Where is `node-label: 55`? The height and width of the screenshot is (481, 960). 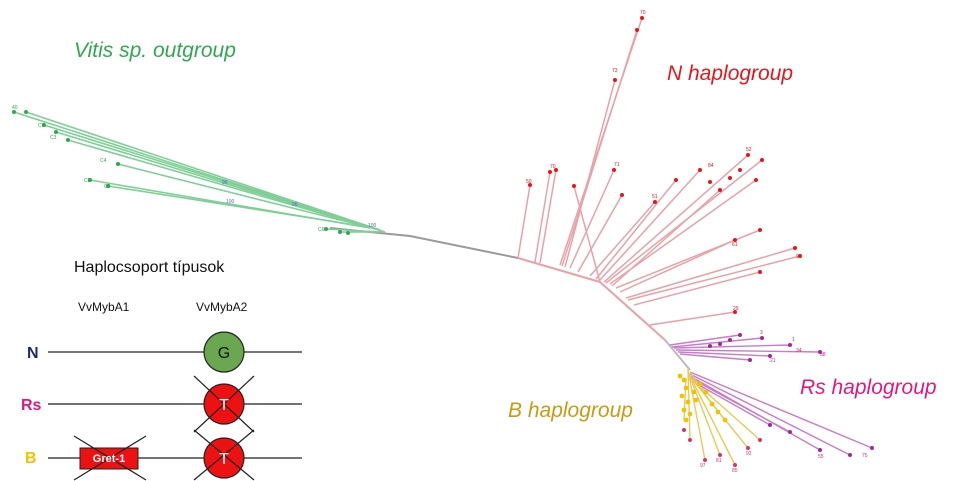
node-label: 55 is located at coordinates (821, 457).